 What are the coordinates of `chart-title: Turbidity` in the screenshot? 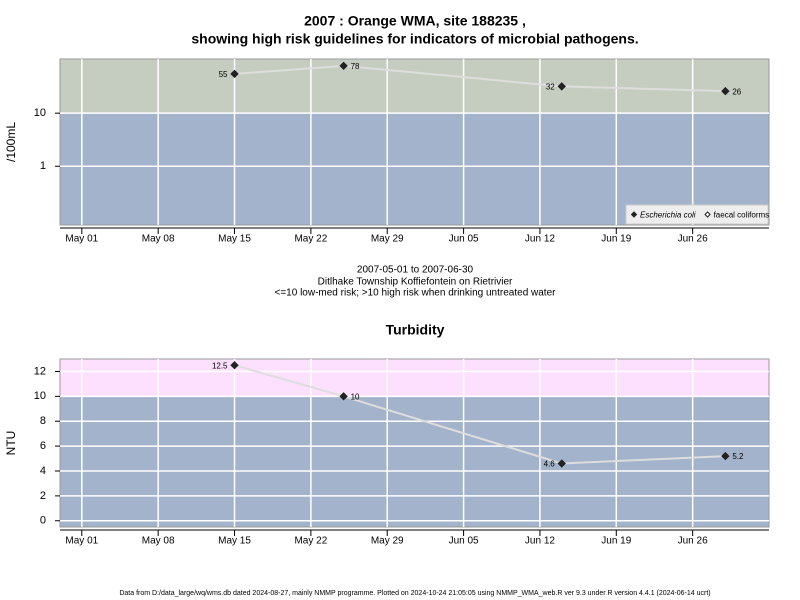 It's located at (415, 330).